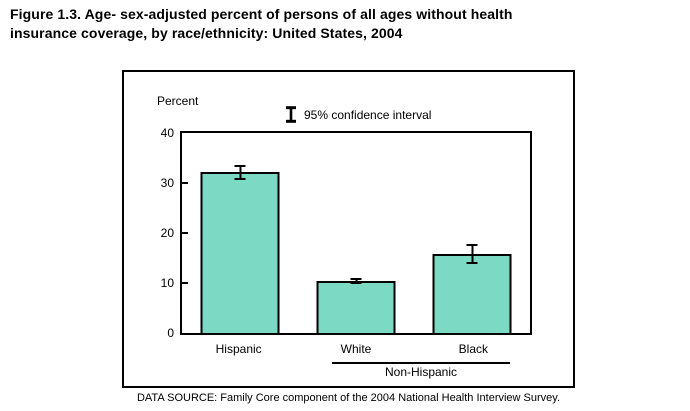 This screenshot has height=411, width=690. What do you see at coordinates (167, 233) in the screenshot?
I see `y-tick-label-20: 20` at bounding box center [167, 233].